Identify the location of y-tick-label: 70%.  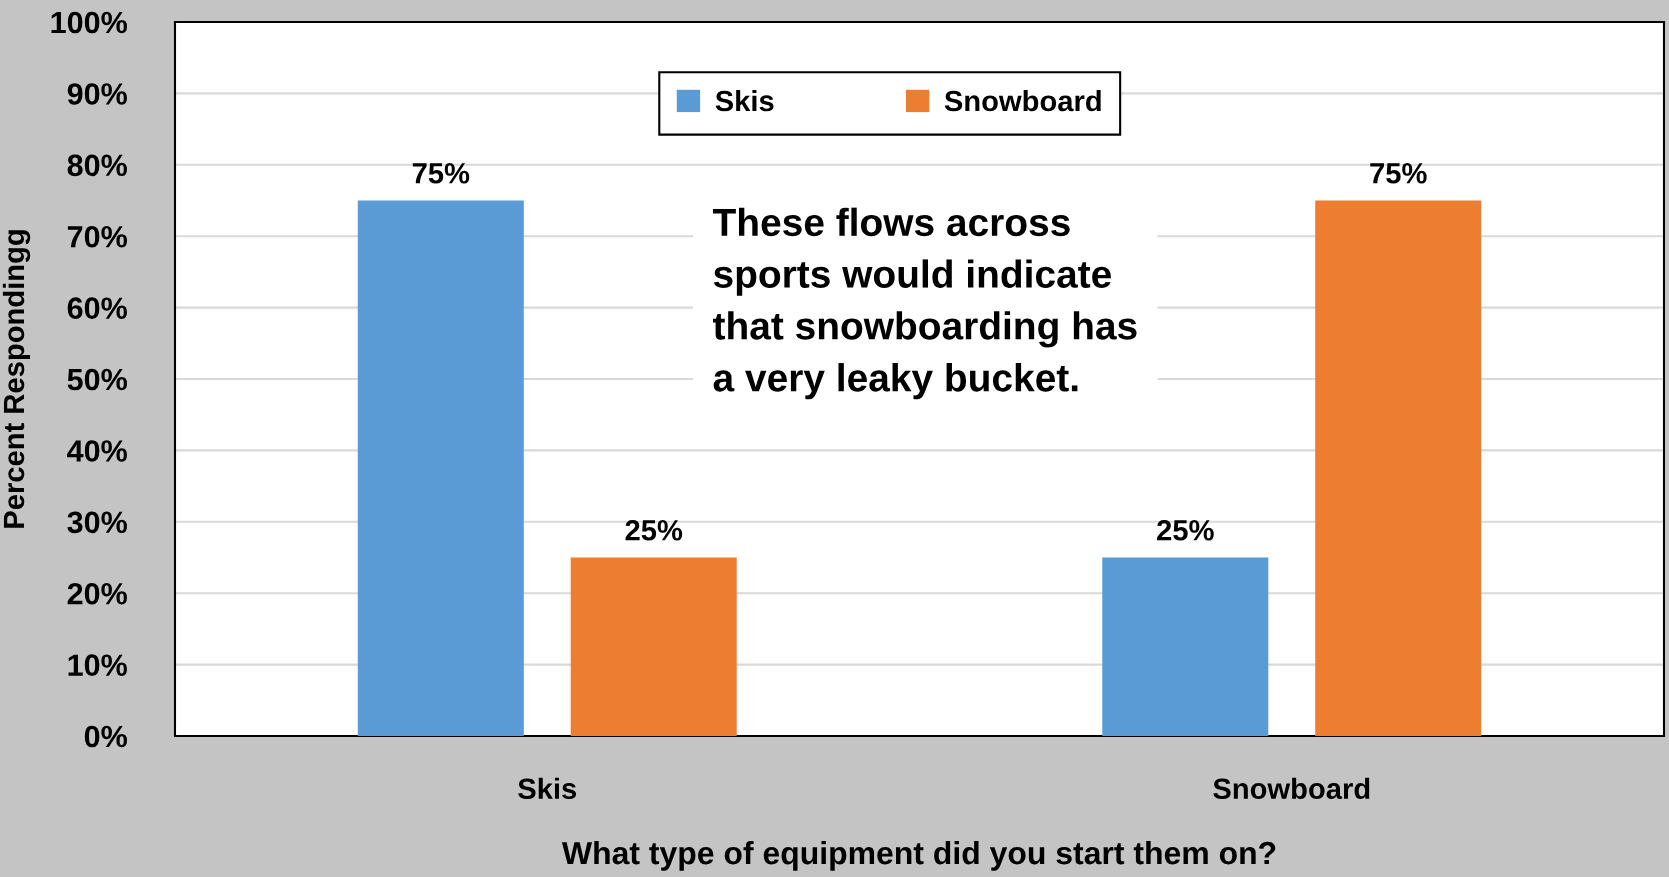
(97, 236).